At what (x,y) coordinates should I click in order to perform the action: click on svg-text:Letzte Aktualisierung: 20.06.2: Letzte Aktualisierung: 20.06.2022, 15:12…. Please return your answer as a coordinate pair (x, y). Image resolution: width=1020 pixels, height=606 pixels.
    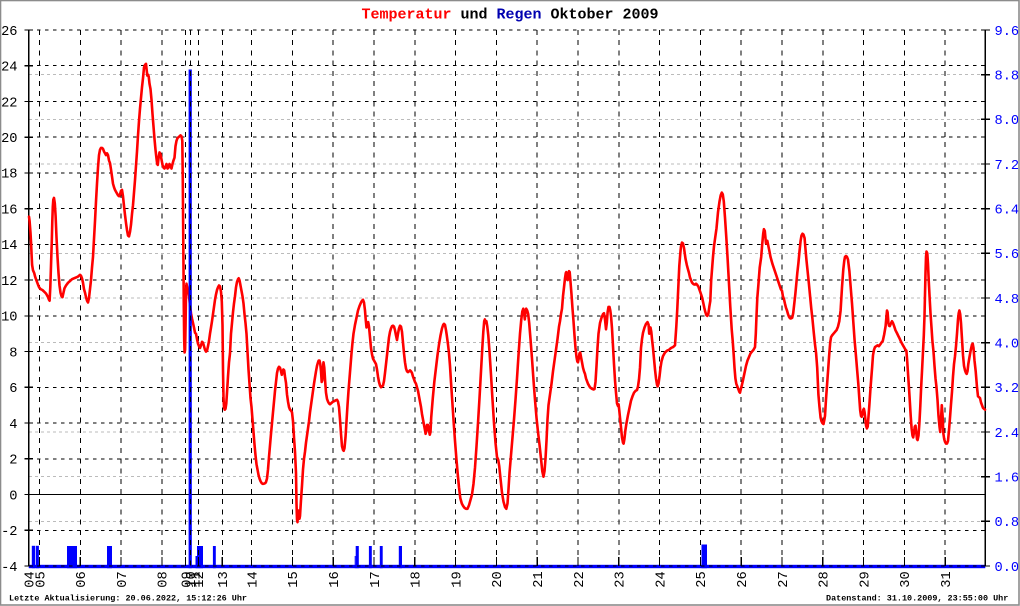
    Looking at the image, I should click on (128, 599).